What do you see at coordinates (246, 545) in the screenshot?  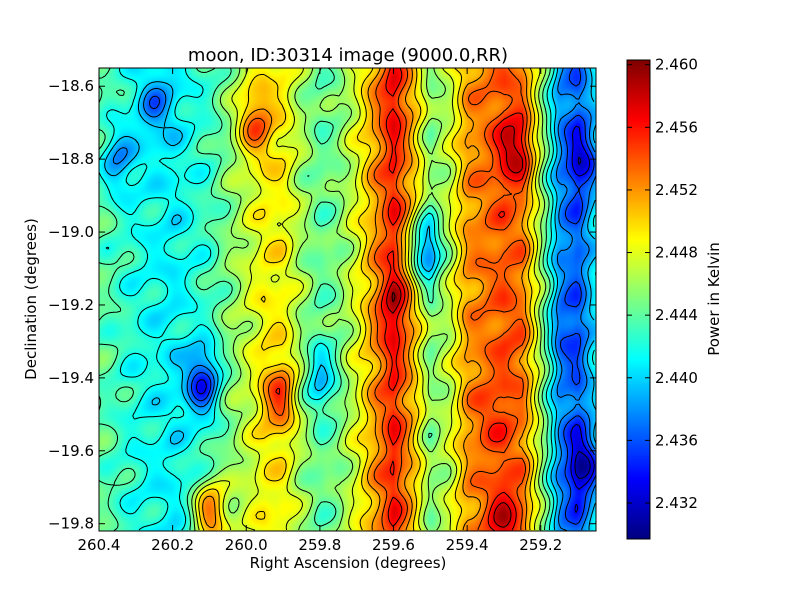 I see `x-tick-label: 260.0` at bounding box center [246, 545].